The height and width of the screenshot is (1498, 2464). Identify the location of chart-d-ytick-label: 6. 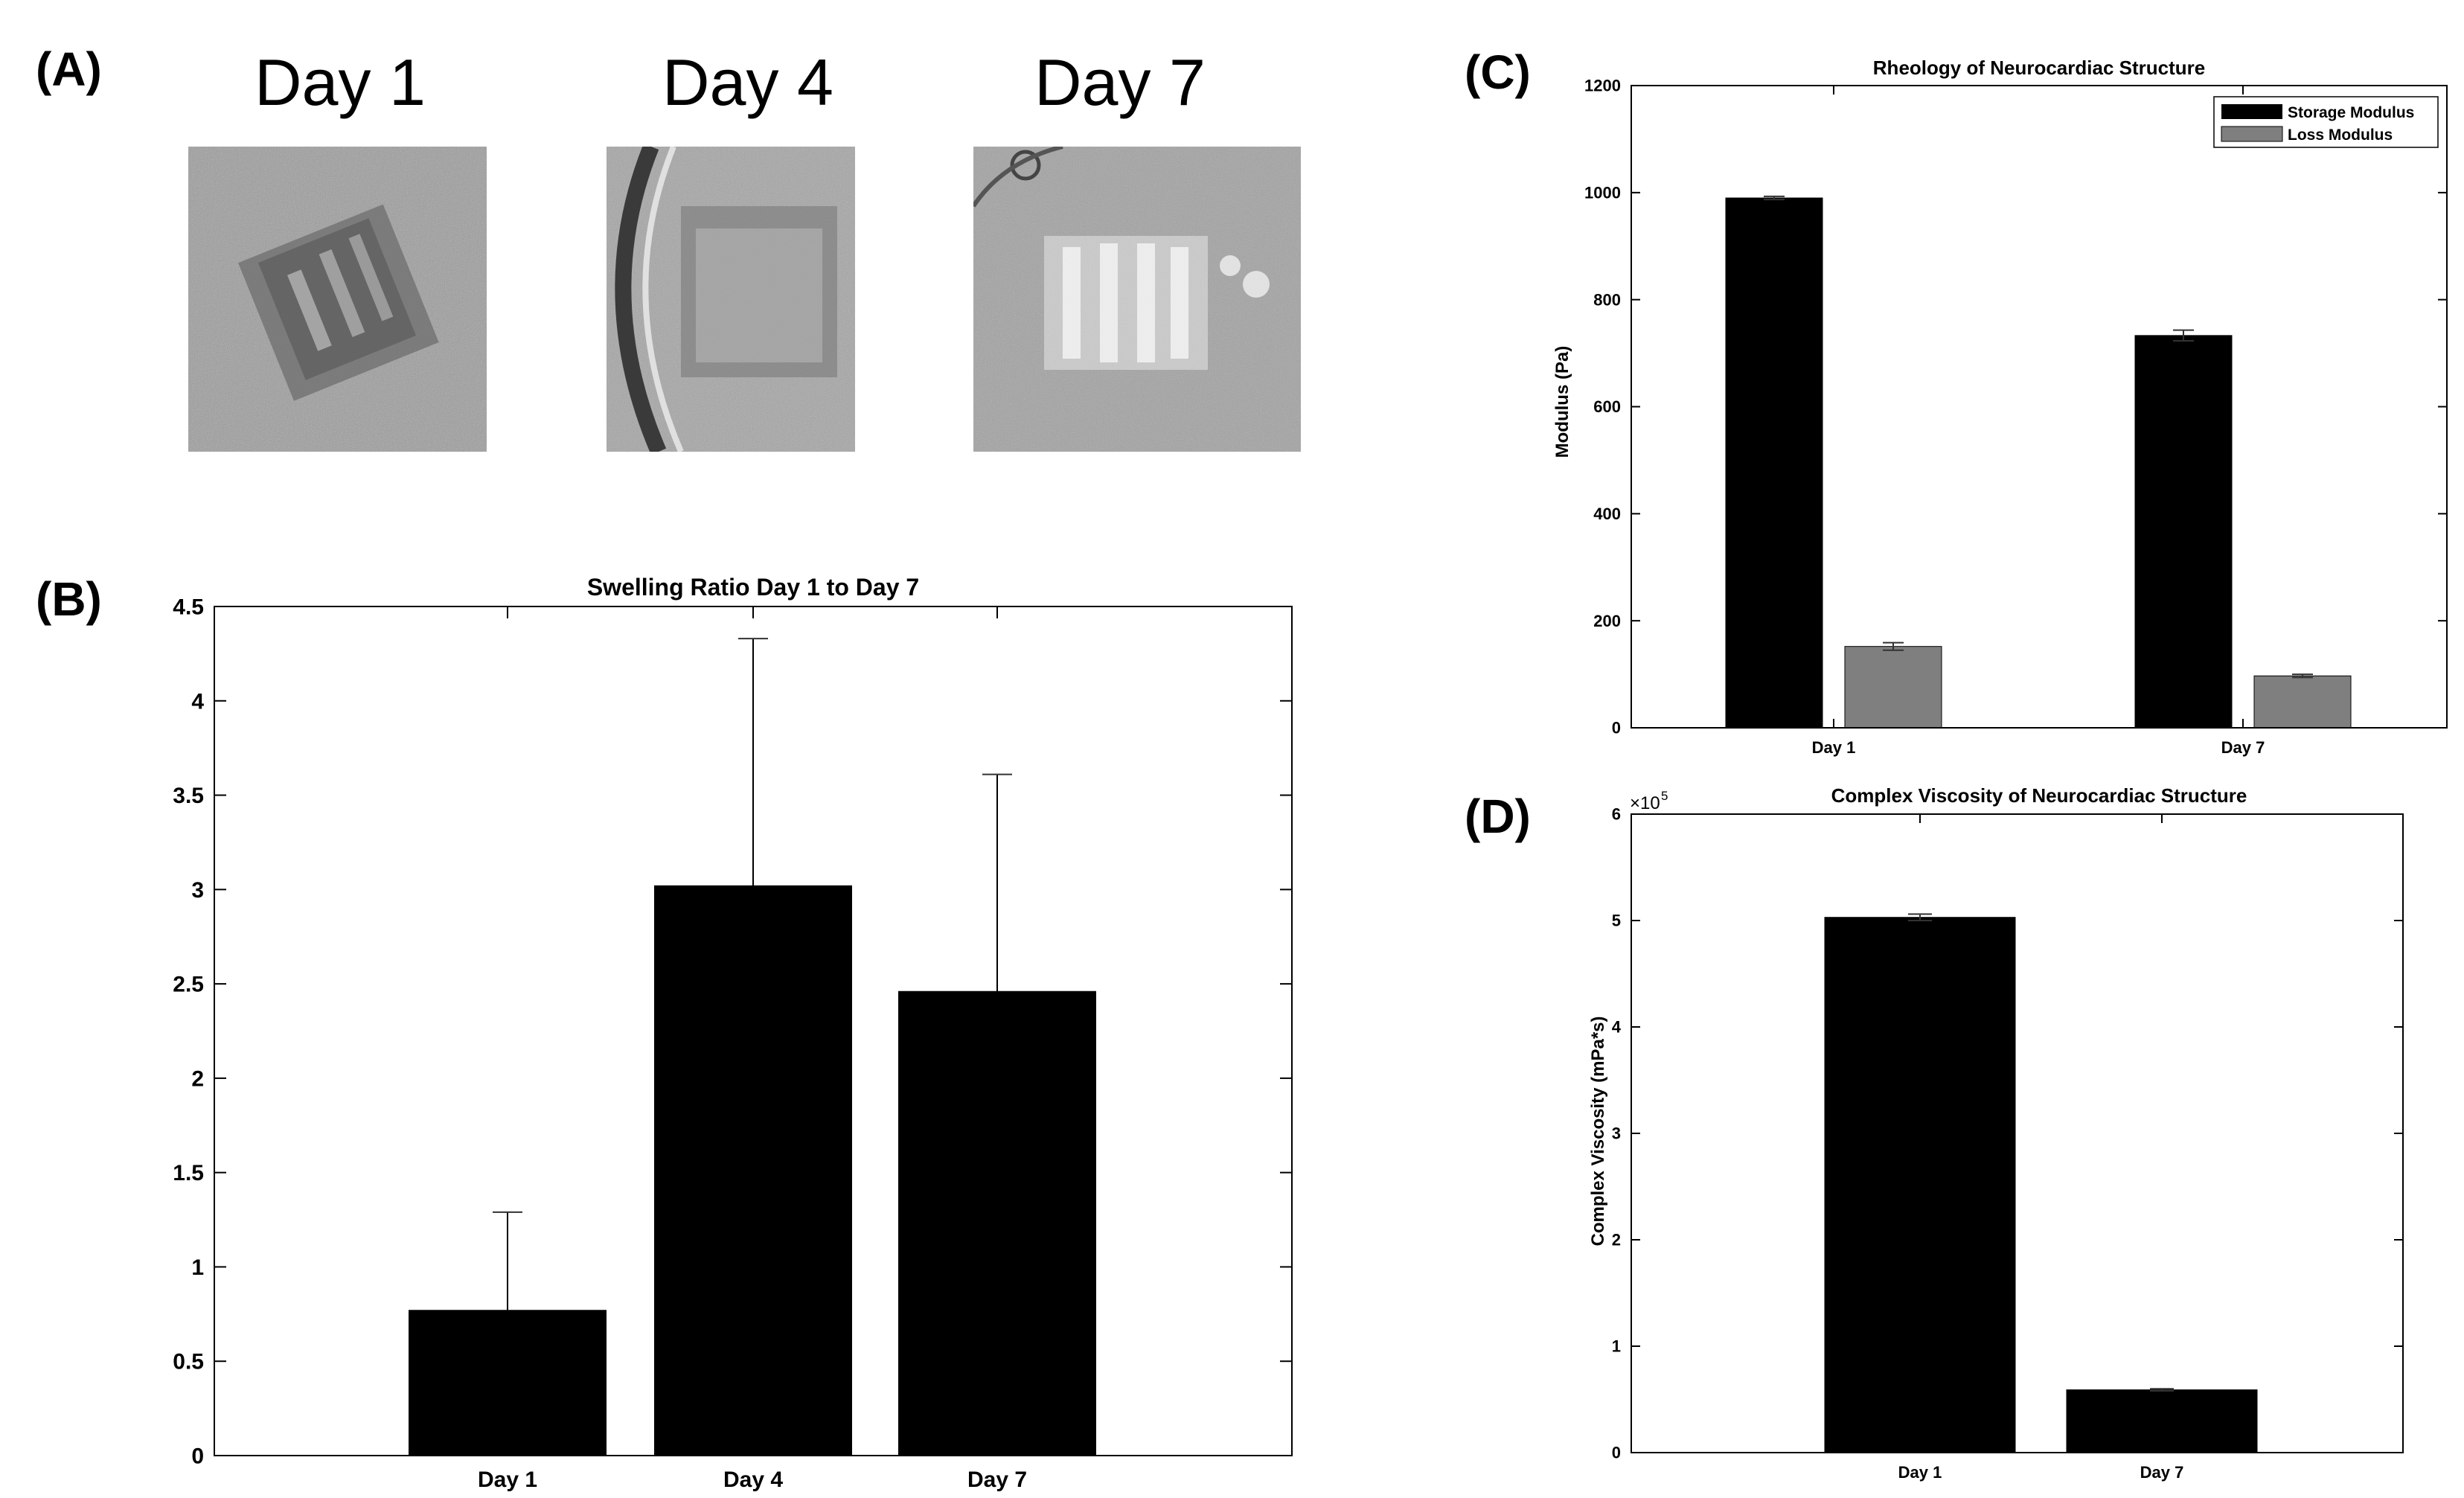
(1616, 814).